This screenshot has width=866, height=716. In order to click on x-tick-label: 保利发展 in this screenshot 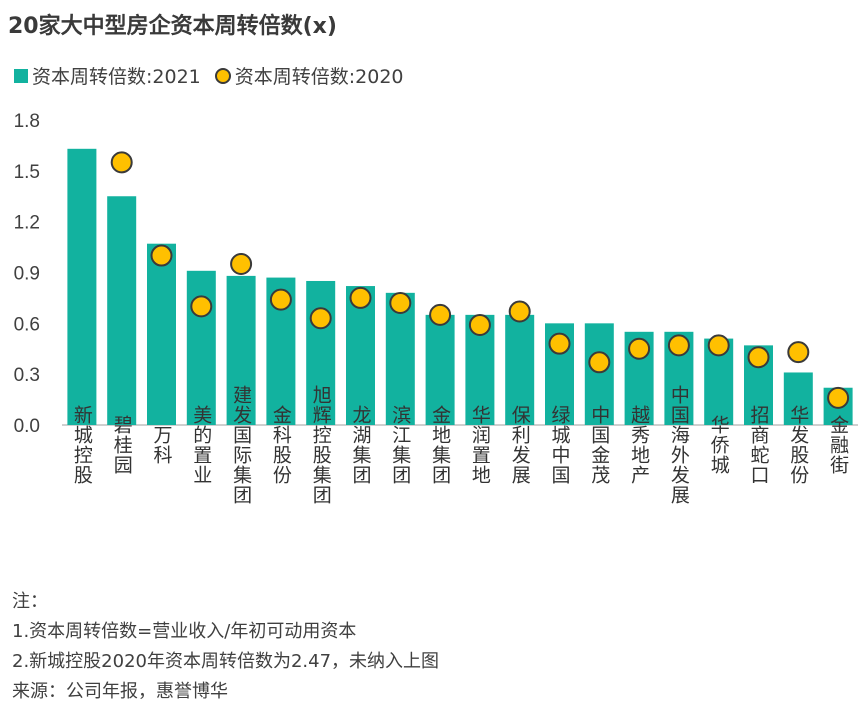, I will do `click(520, 445)`.